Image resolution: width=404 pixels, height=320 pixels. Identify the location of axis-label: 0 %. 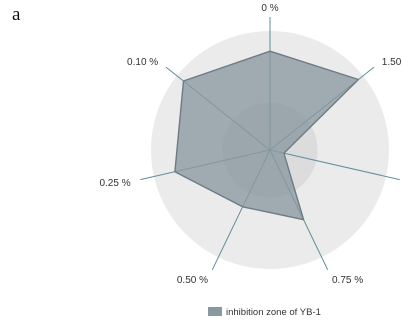
(269, 8).